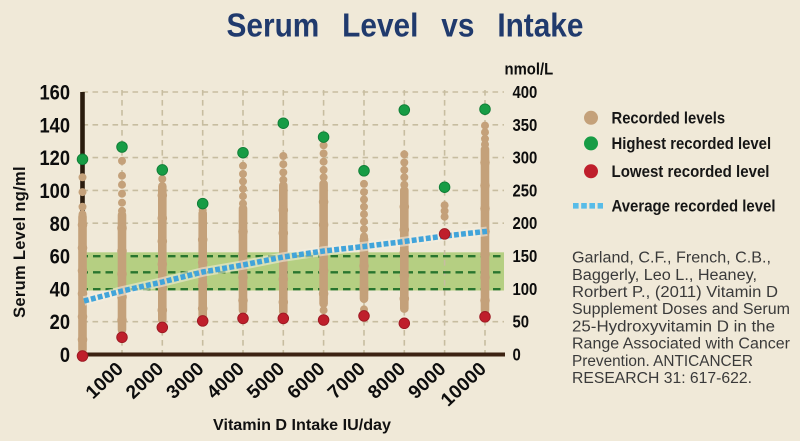  What do you see at coordinates (681, 344) in the screenshot?
I see `svg-text: Range Associated with Cancer` at bounding box center [681, 344].